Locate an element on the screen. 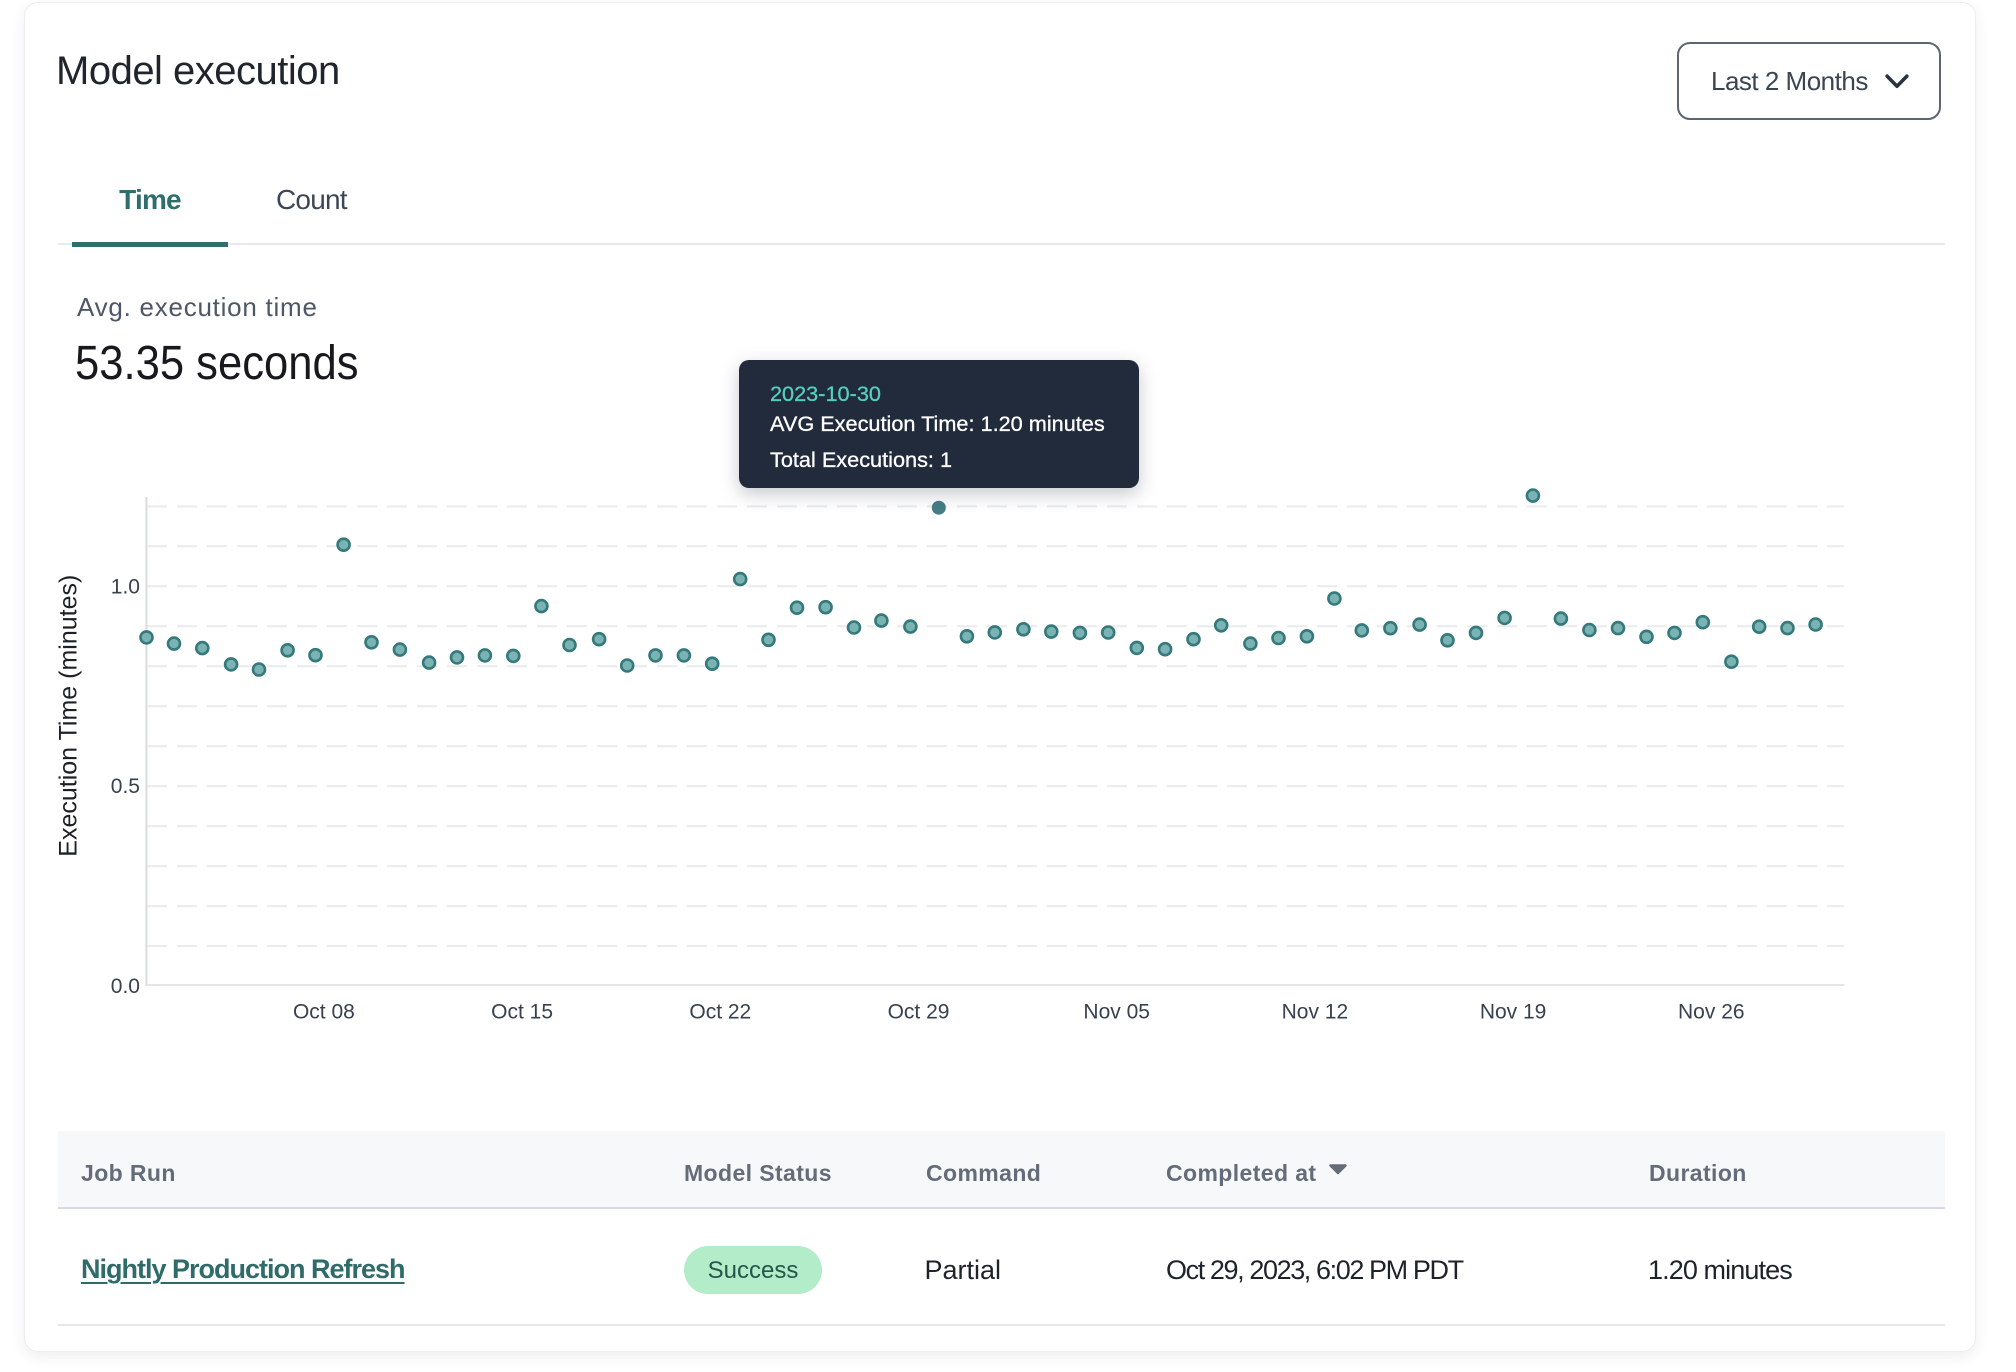  svg-text: 0.5 is located at coordinates (125, 786).